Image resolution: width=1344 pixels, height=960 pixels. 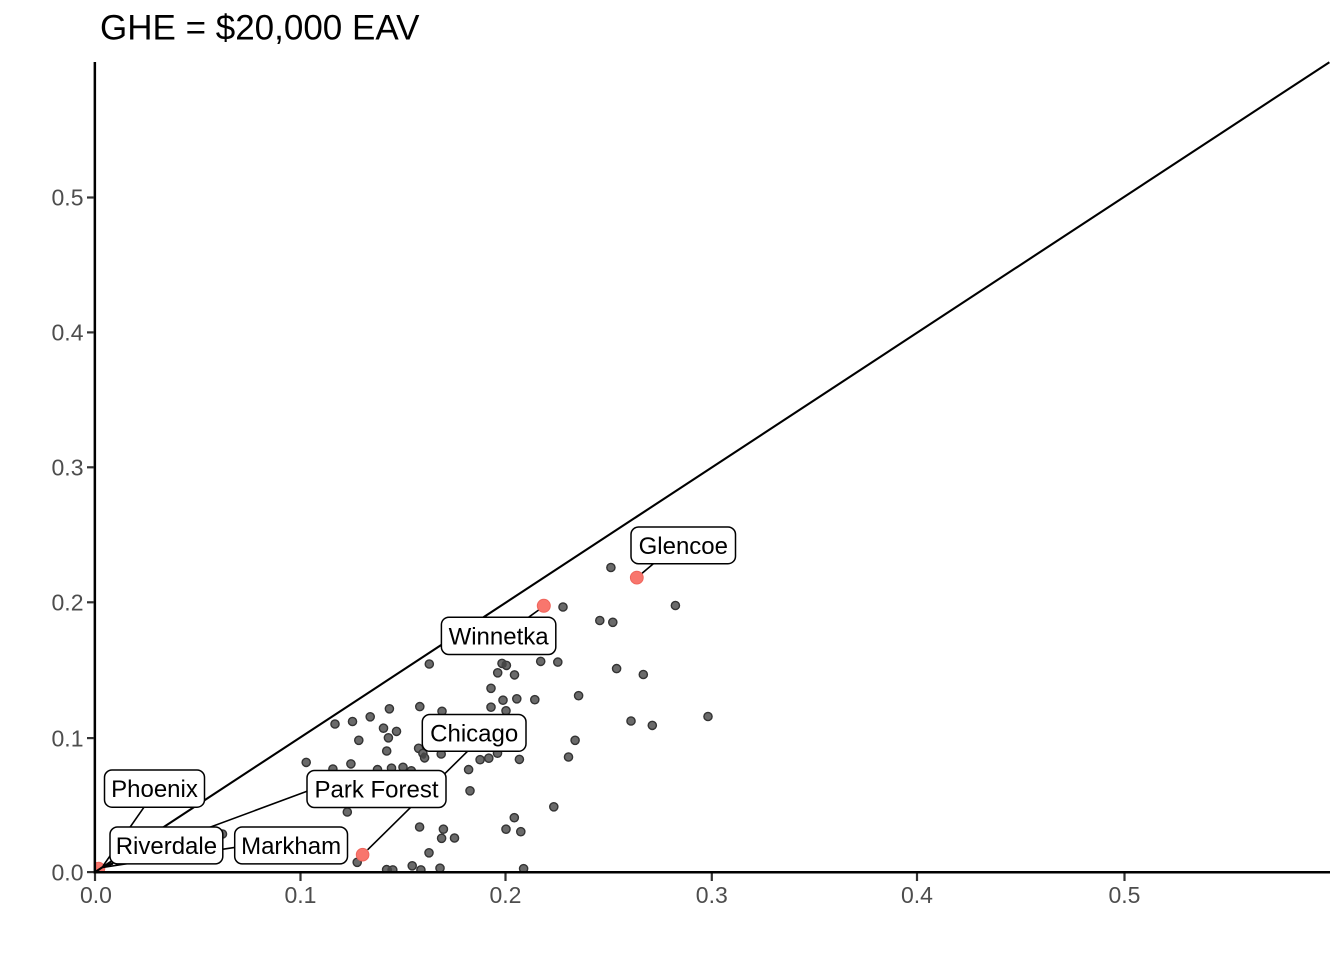 What do you see at coordinates (683, 546) in the screenshot?
I see `svg-text: Glencoe` at bounding box center [683, 546].